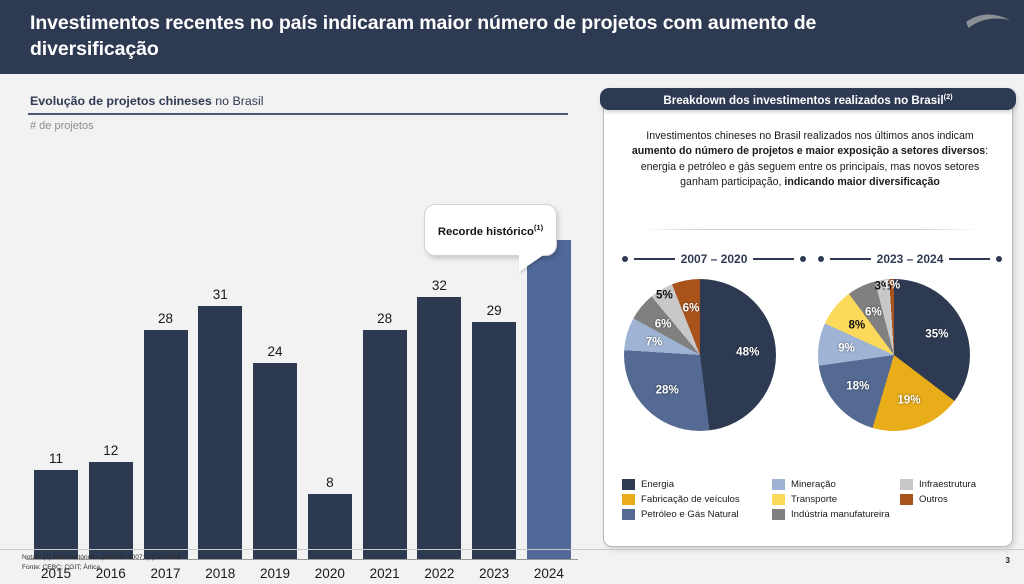 Image resolution: width=1024 pixels, height=584 pixels. What do you see at coordinates (697, 484) in the screenshot?
I see `legend-item: Energia` at bounding box center [697, 484].